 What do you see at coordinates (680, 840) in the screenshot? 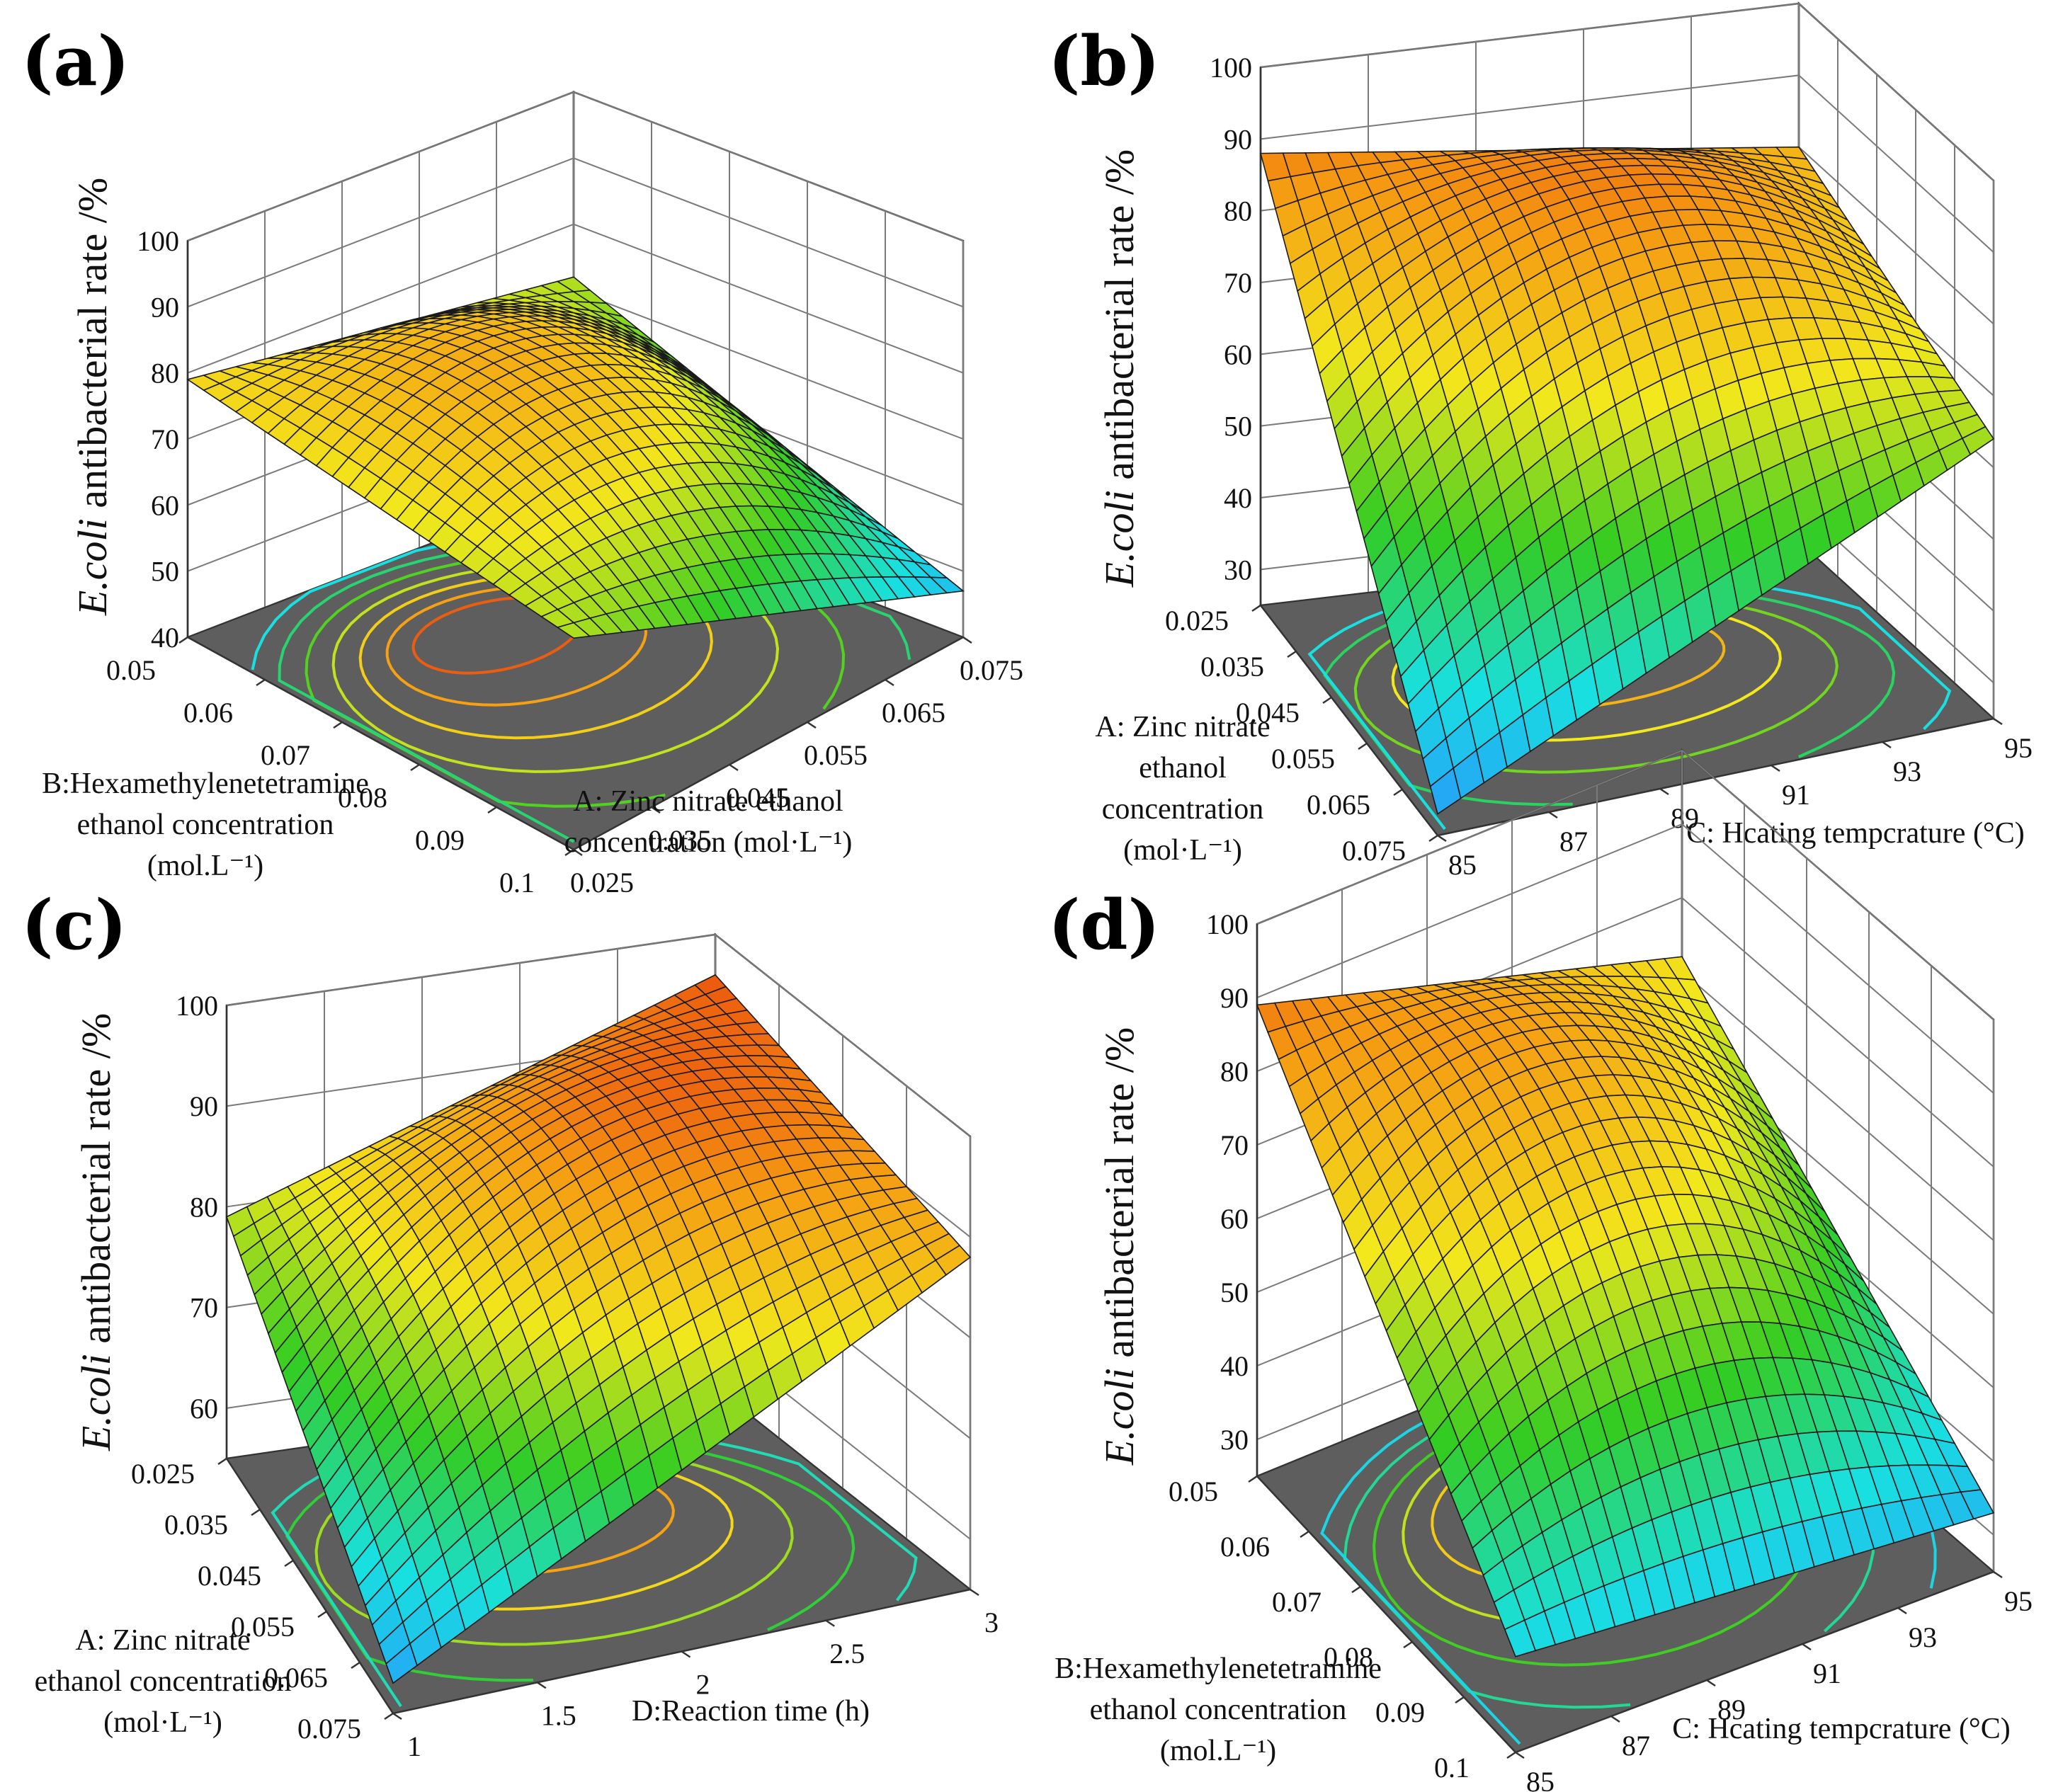
I see `x-tick-label: 0.035` at bounding box center [680, 840].